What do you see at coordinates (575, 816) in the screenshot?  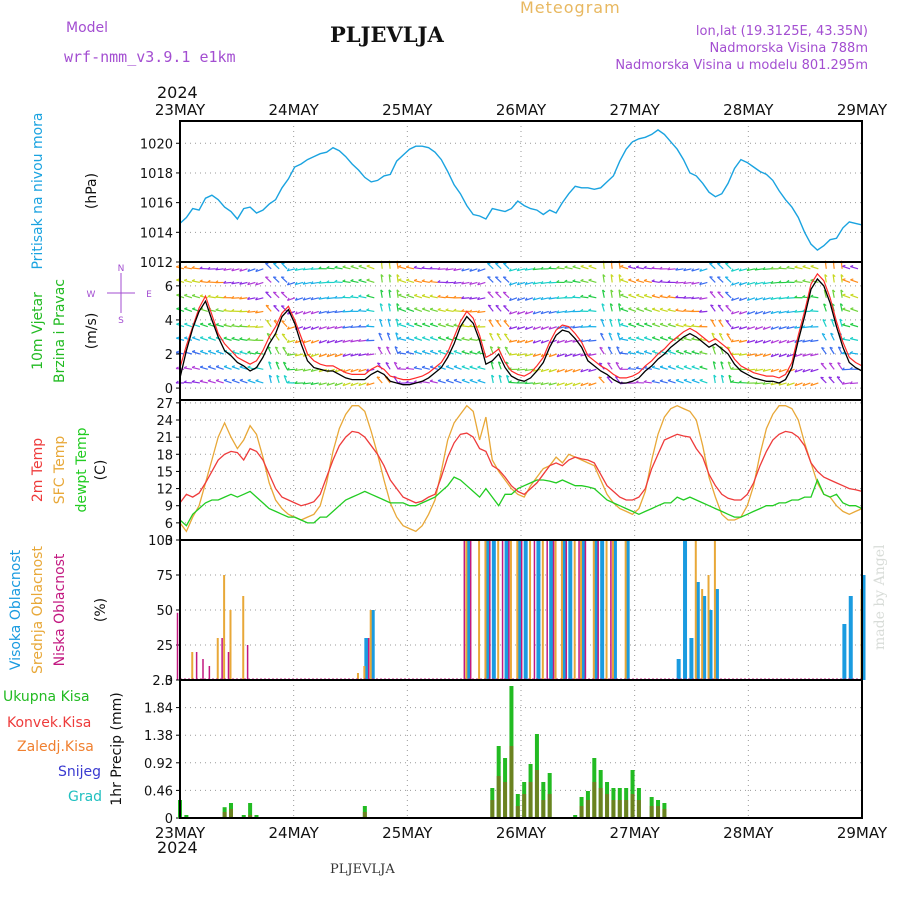 I see `precip-total-bar` at bounding box center [575, 816].